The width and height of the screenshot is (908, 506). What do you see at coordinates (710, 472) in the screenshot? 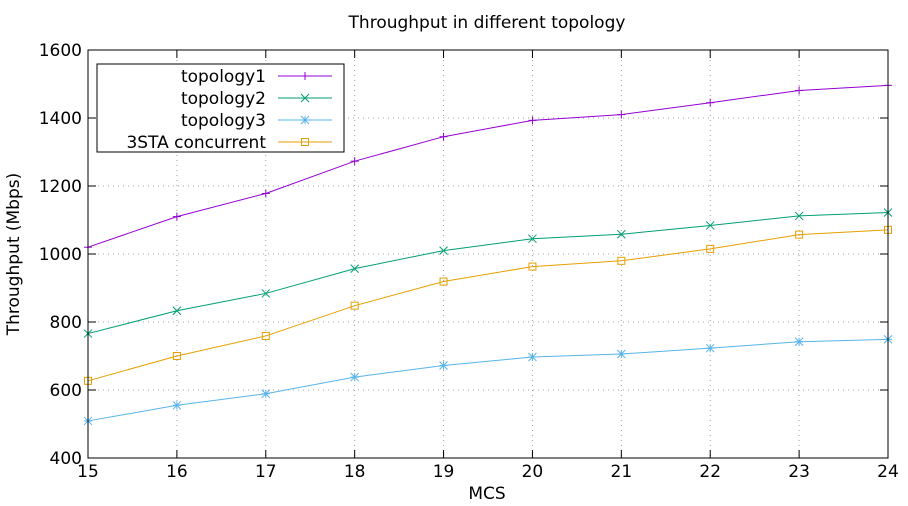
I see `x-tick-label: 22` at bounding box center [710, 472].